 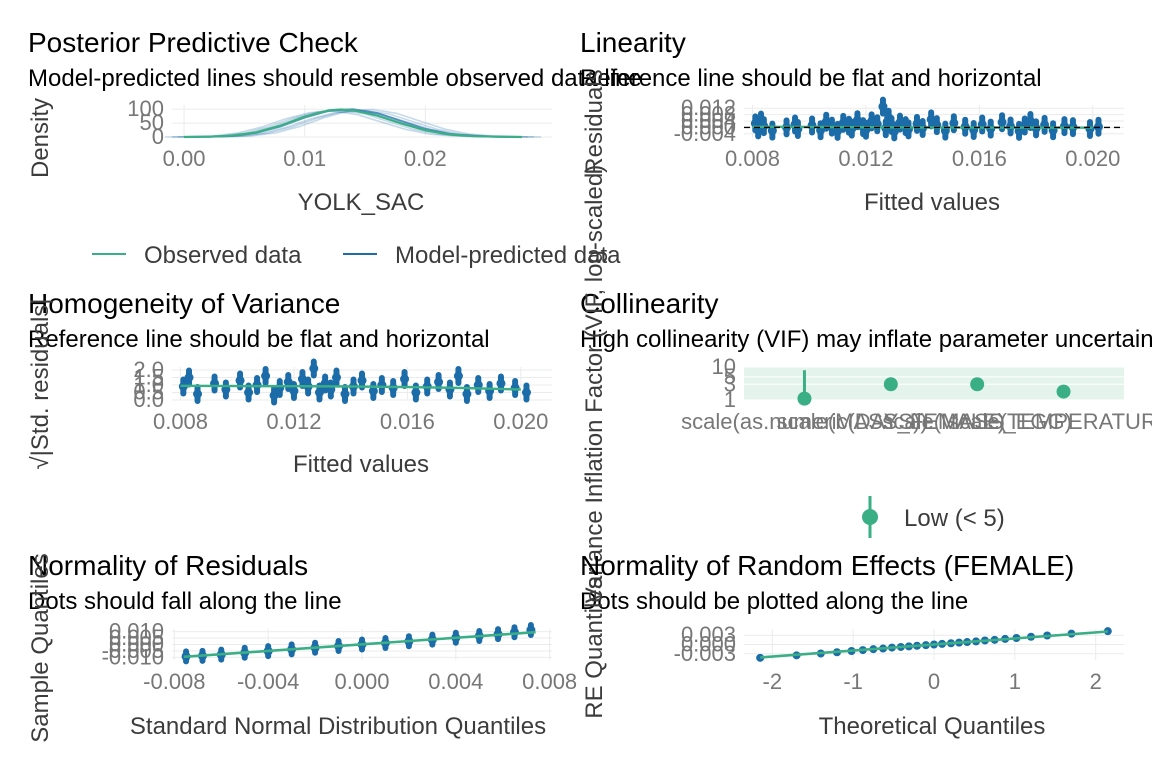 I want to click on x-tick-label: 1, so click(x=1015, y=681).